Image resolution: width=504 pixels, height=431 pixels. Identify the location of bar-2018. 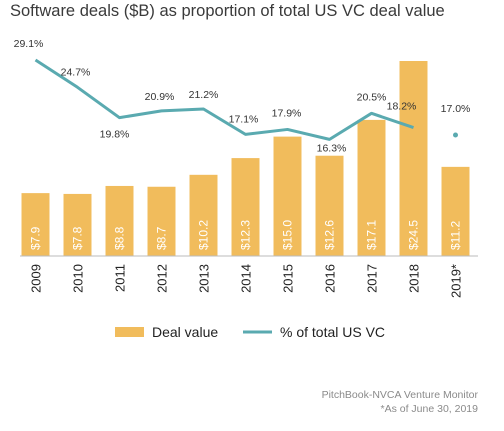
(413, 158).